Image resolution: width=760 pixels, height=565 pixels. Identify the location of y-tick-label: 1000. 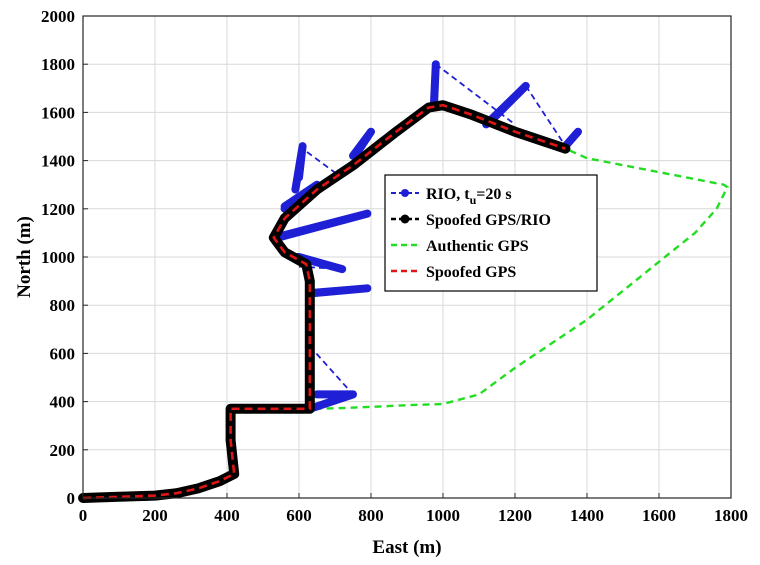
(58, 257).